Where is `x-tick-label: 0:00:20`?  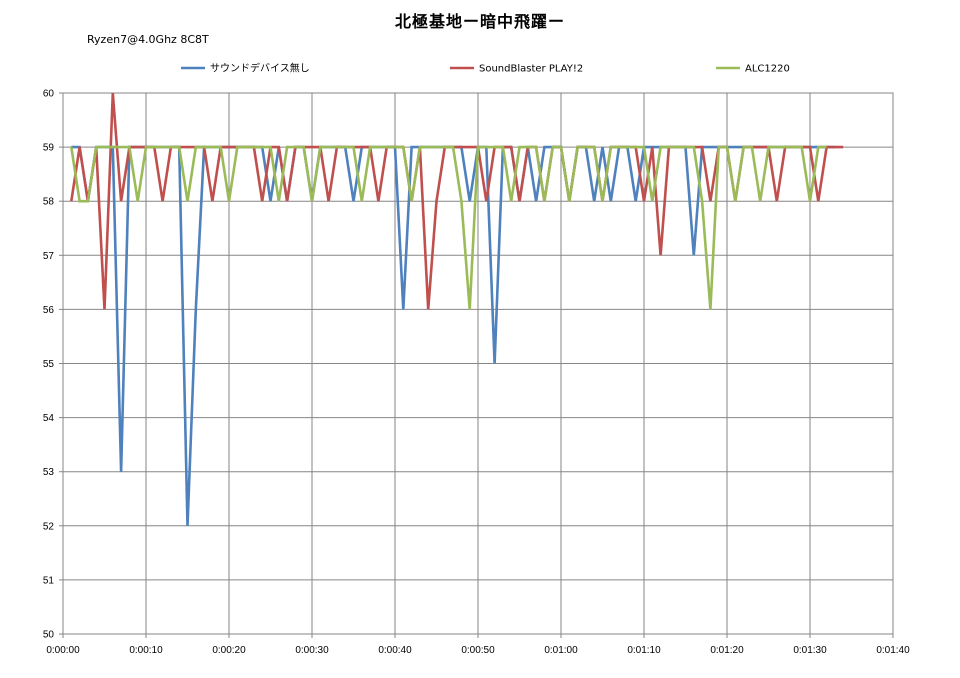 x-tick-label: 0:00:20 is located at coordinates (229, 650).